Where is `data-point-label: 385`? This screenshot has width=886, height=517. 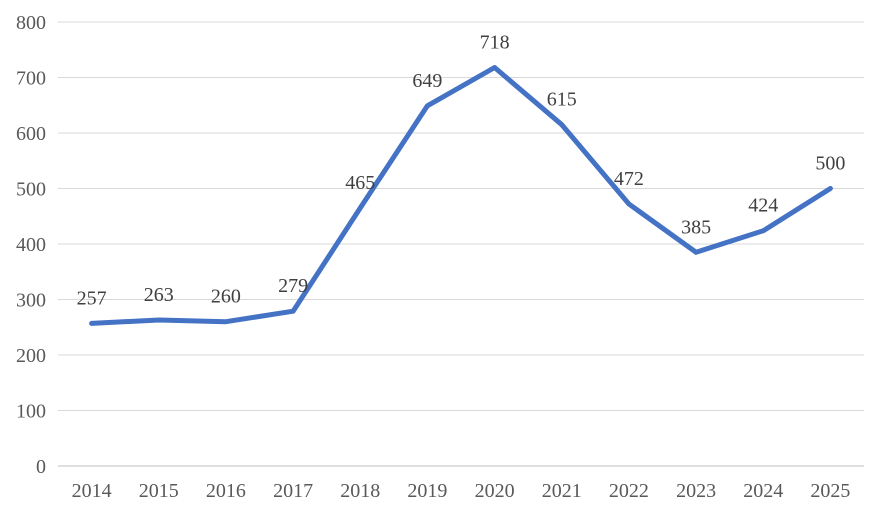
data-point-label: 385 is located at coordinates (696, 227).